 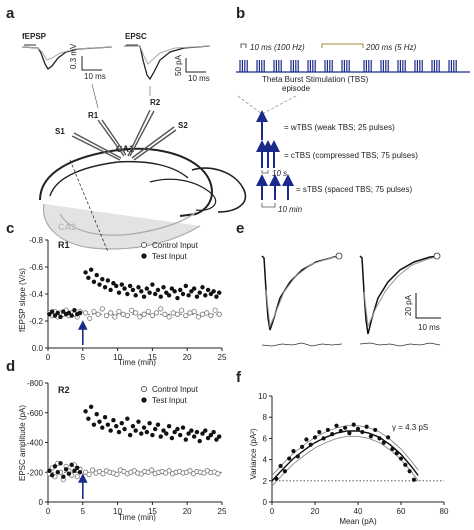 What do you see at coordinates (35, 472) in the screenshot?
I see `y-tick-label: -200` at bounding box center [35, 472].